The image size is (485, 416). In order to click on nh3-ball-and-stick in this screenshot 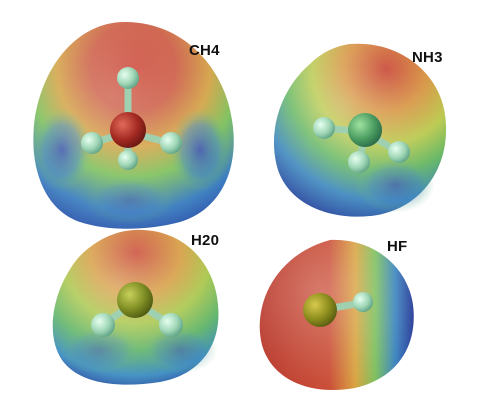, I will do `click(361, 143)`.